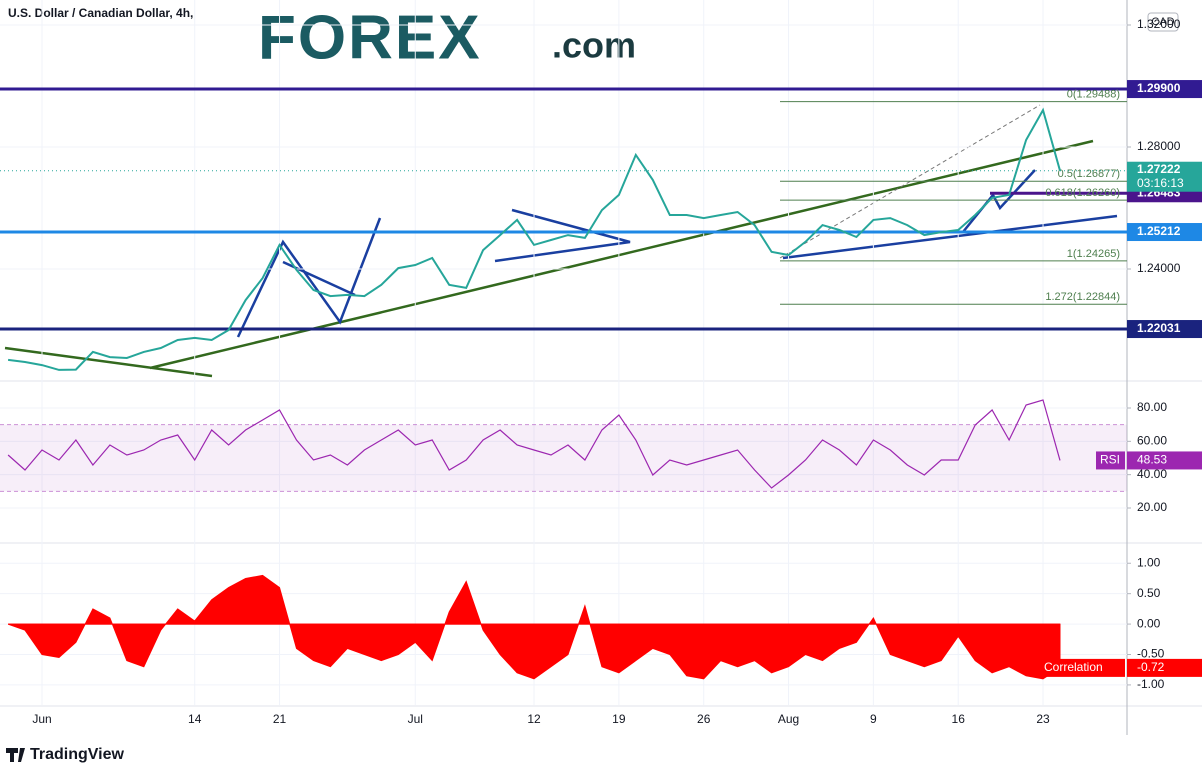 Image resolution: width=1202 pixels, height=773 pixels. What do you see at coordinates (100, 13) in the screenshot?
I see `chart-title: U.S. Dollar / Canadian Dollar, 4h,` at bounding box center [100, 13].